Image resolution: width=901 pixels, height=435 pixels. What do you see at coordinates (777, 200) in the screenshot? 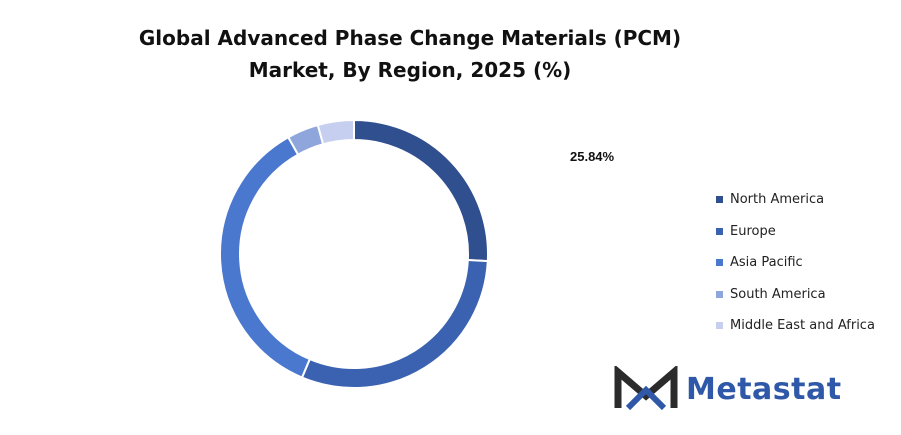
I see `legend-label: North America` at bounding box center [777, 200].